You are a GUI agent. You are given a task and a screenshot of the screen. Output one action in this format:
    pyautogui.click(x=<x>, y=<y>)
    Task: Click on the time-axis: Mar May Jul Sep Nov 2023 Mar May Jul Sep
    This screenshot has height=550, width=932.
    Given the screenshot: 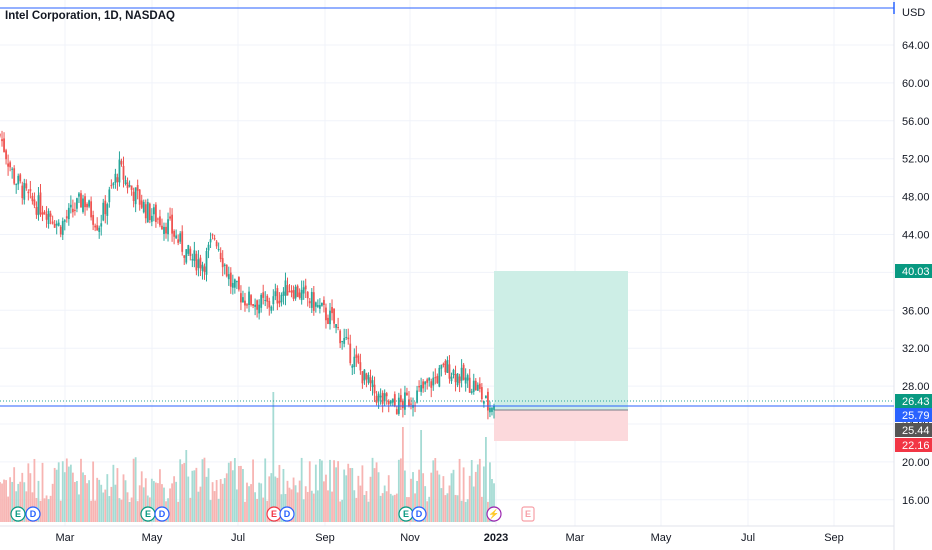 What is the action you would take?
    pyautogui.click(x=450, y=538)
    